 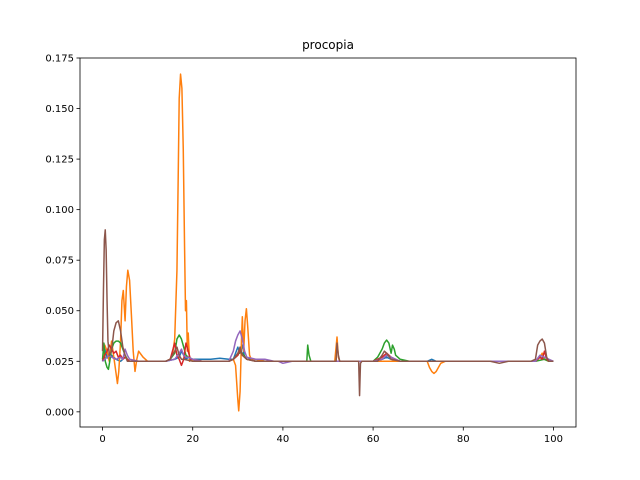 What do you see at coordinates (59, 311) in the screenshot?
I see `y-tick-label: 0.050` at bounding box center [59, 311].